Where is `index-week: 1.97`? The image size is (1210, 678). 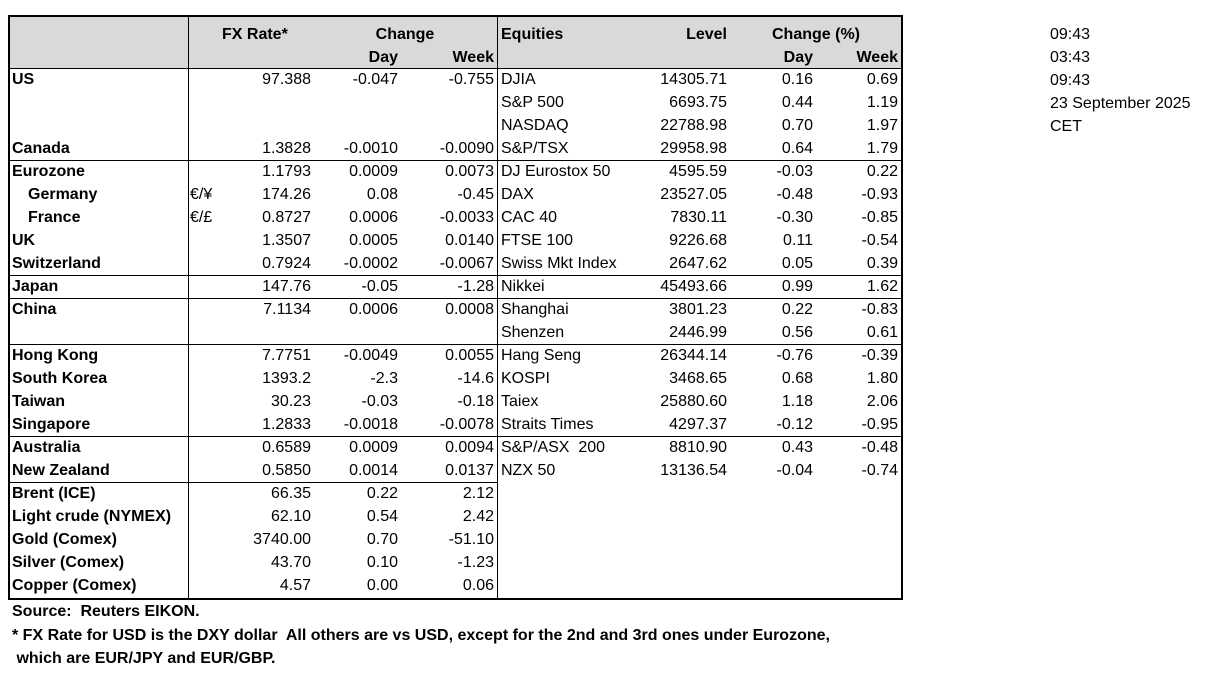
index-week: 1.97 is located at coordinates (882, 125).